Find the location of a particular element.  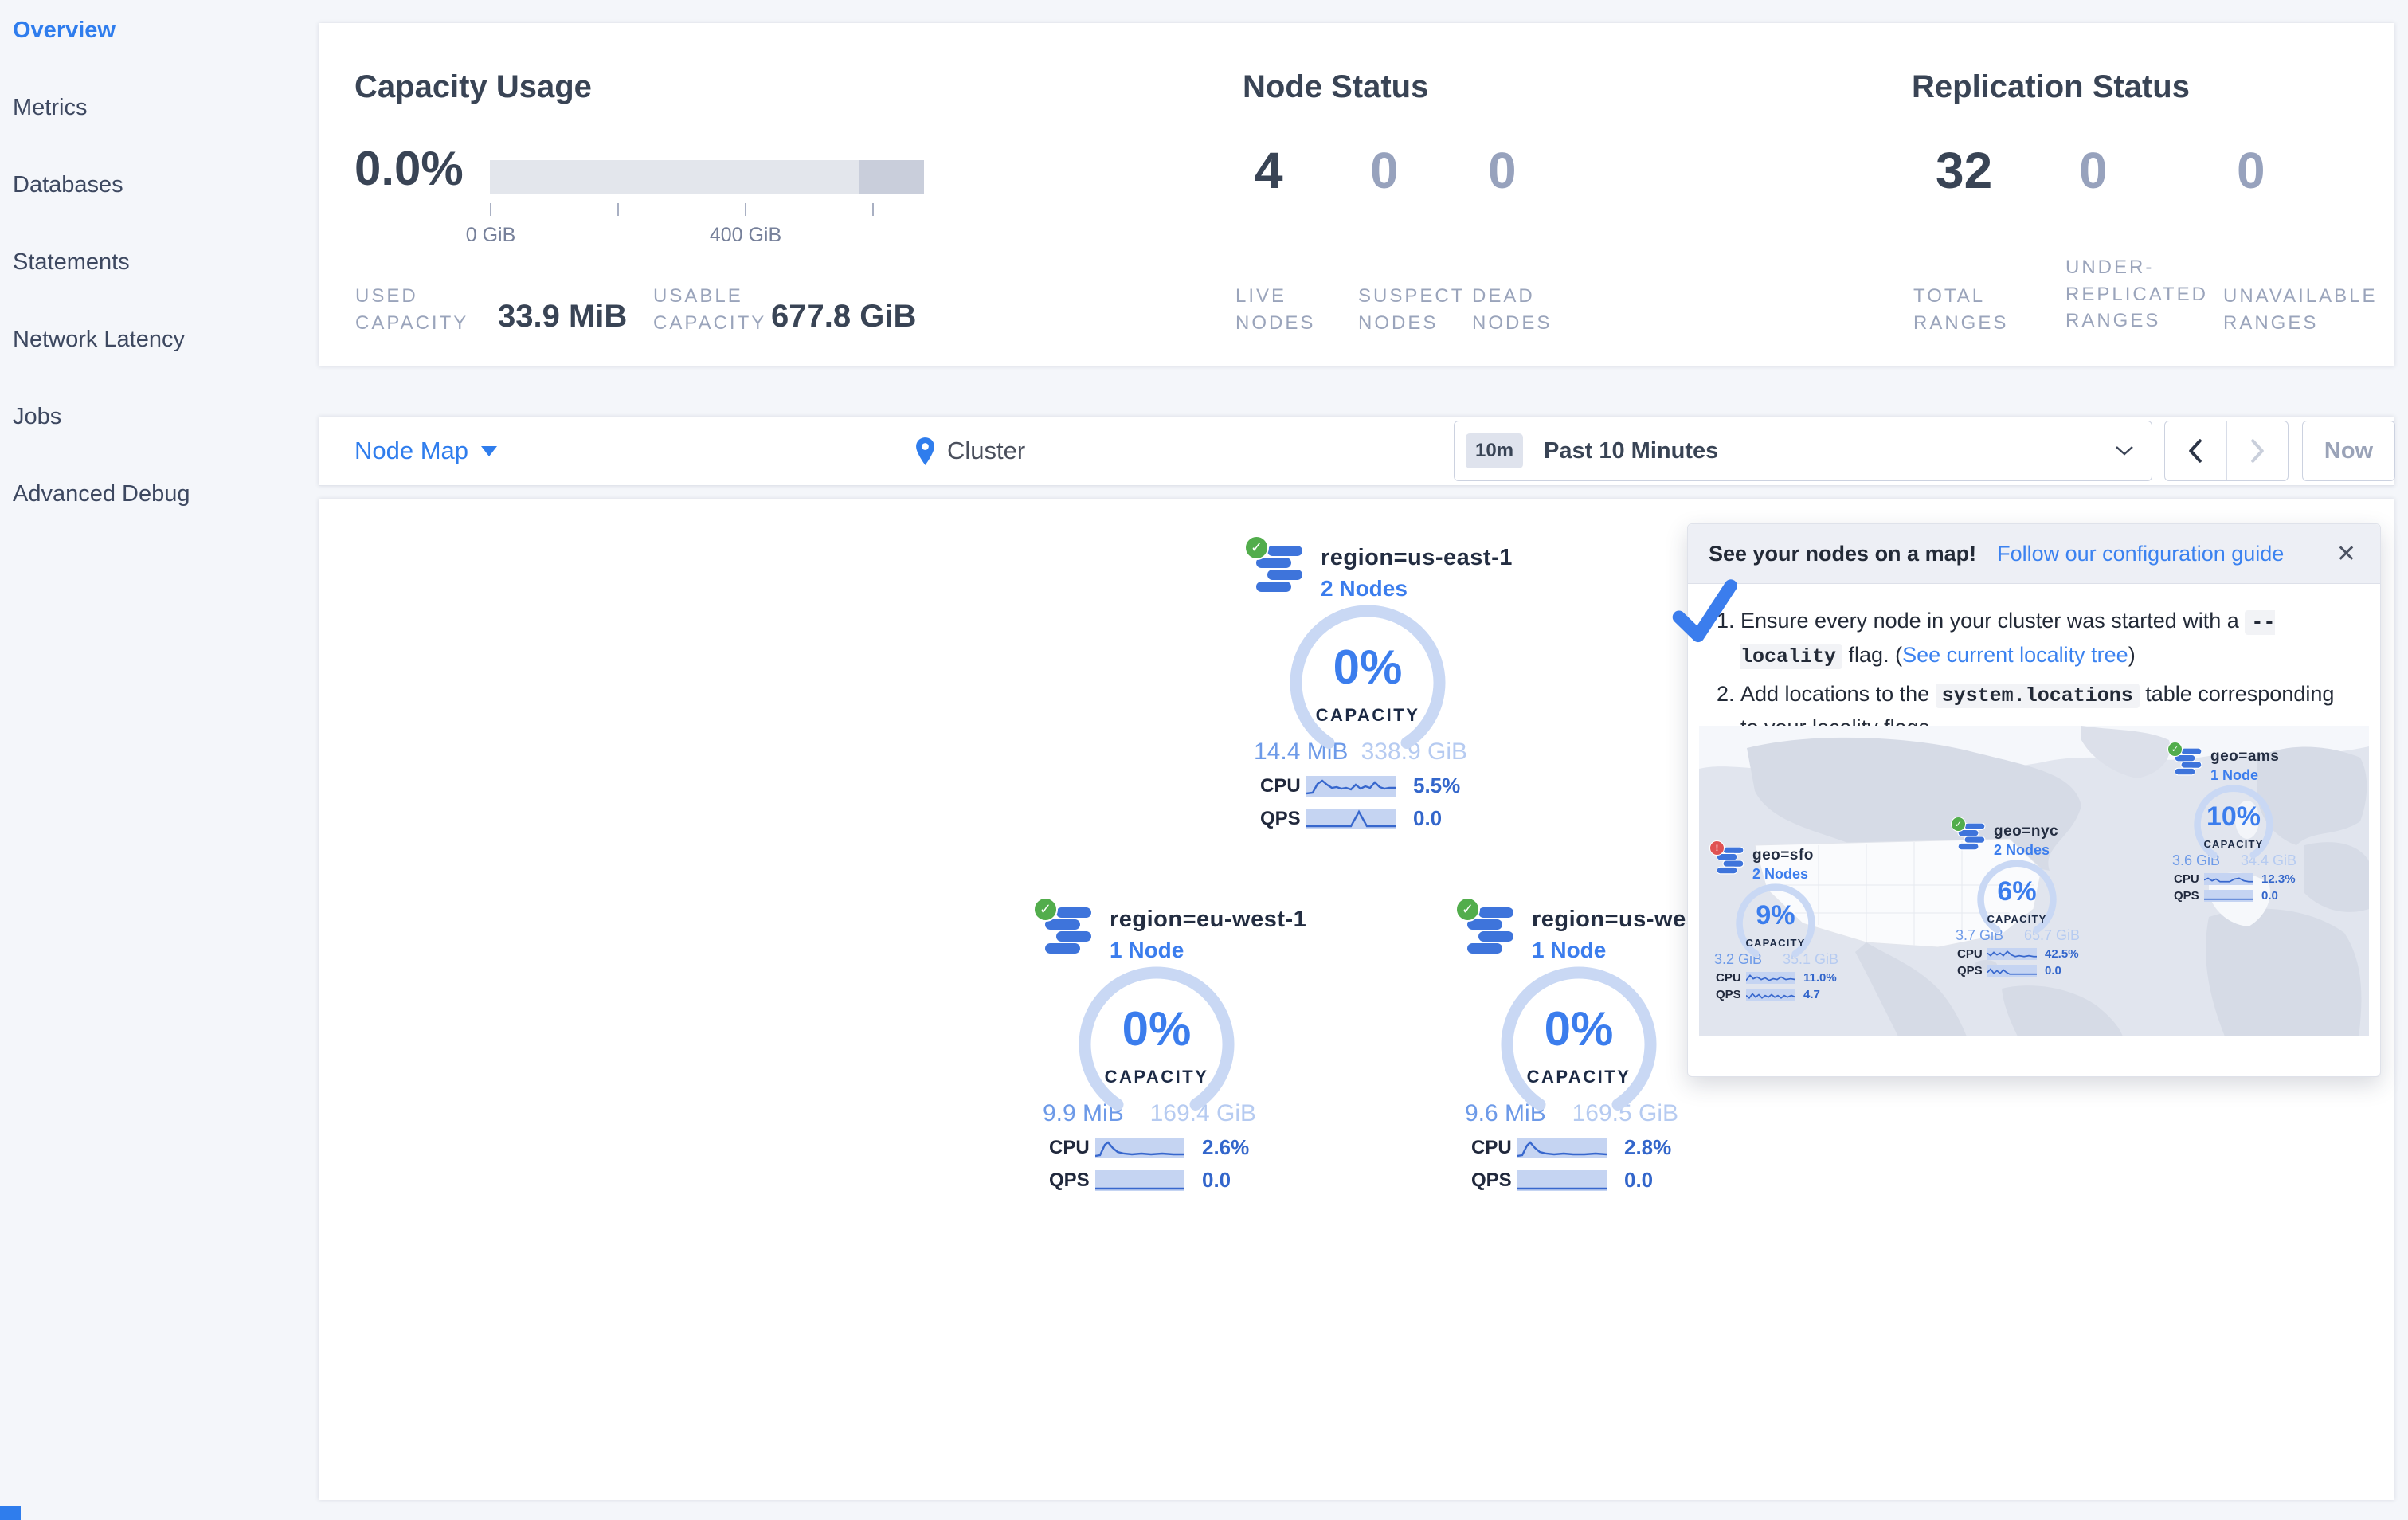

popup-title: See your nodes on a map! is located at coordinates (1843, 553).